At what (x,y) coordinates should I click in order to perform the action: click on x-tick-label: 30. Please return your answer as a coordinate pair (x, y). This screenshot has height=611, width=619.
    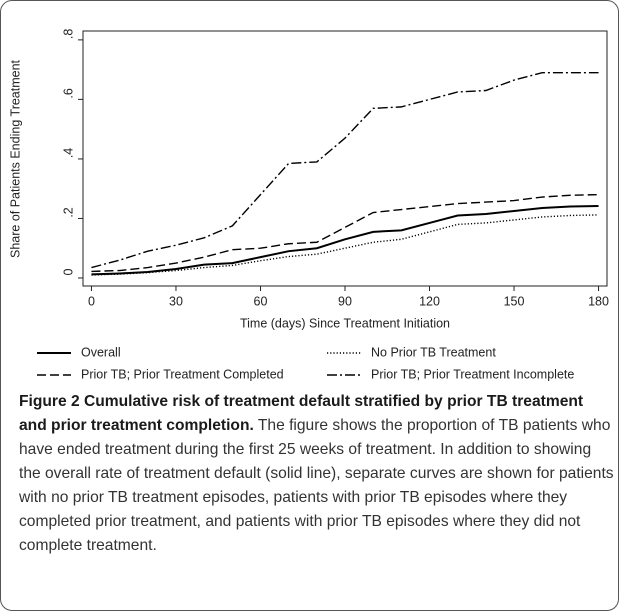
    Looking at the image, I should click on (176, 301).